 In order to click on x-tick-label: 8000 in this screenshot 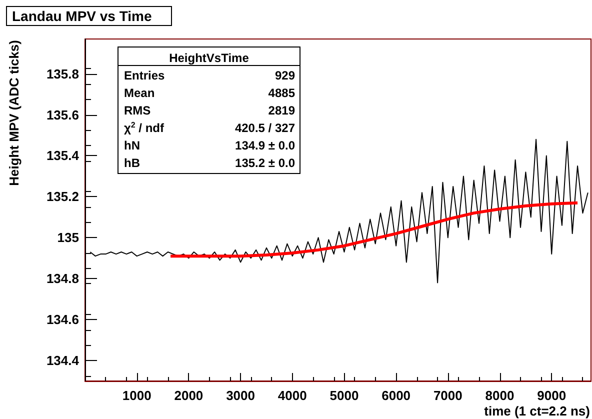, I will do `click(499, 395)`.